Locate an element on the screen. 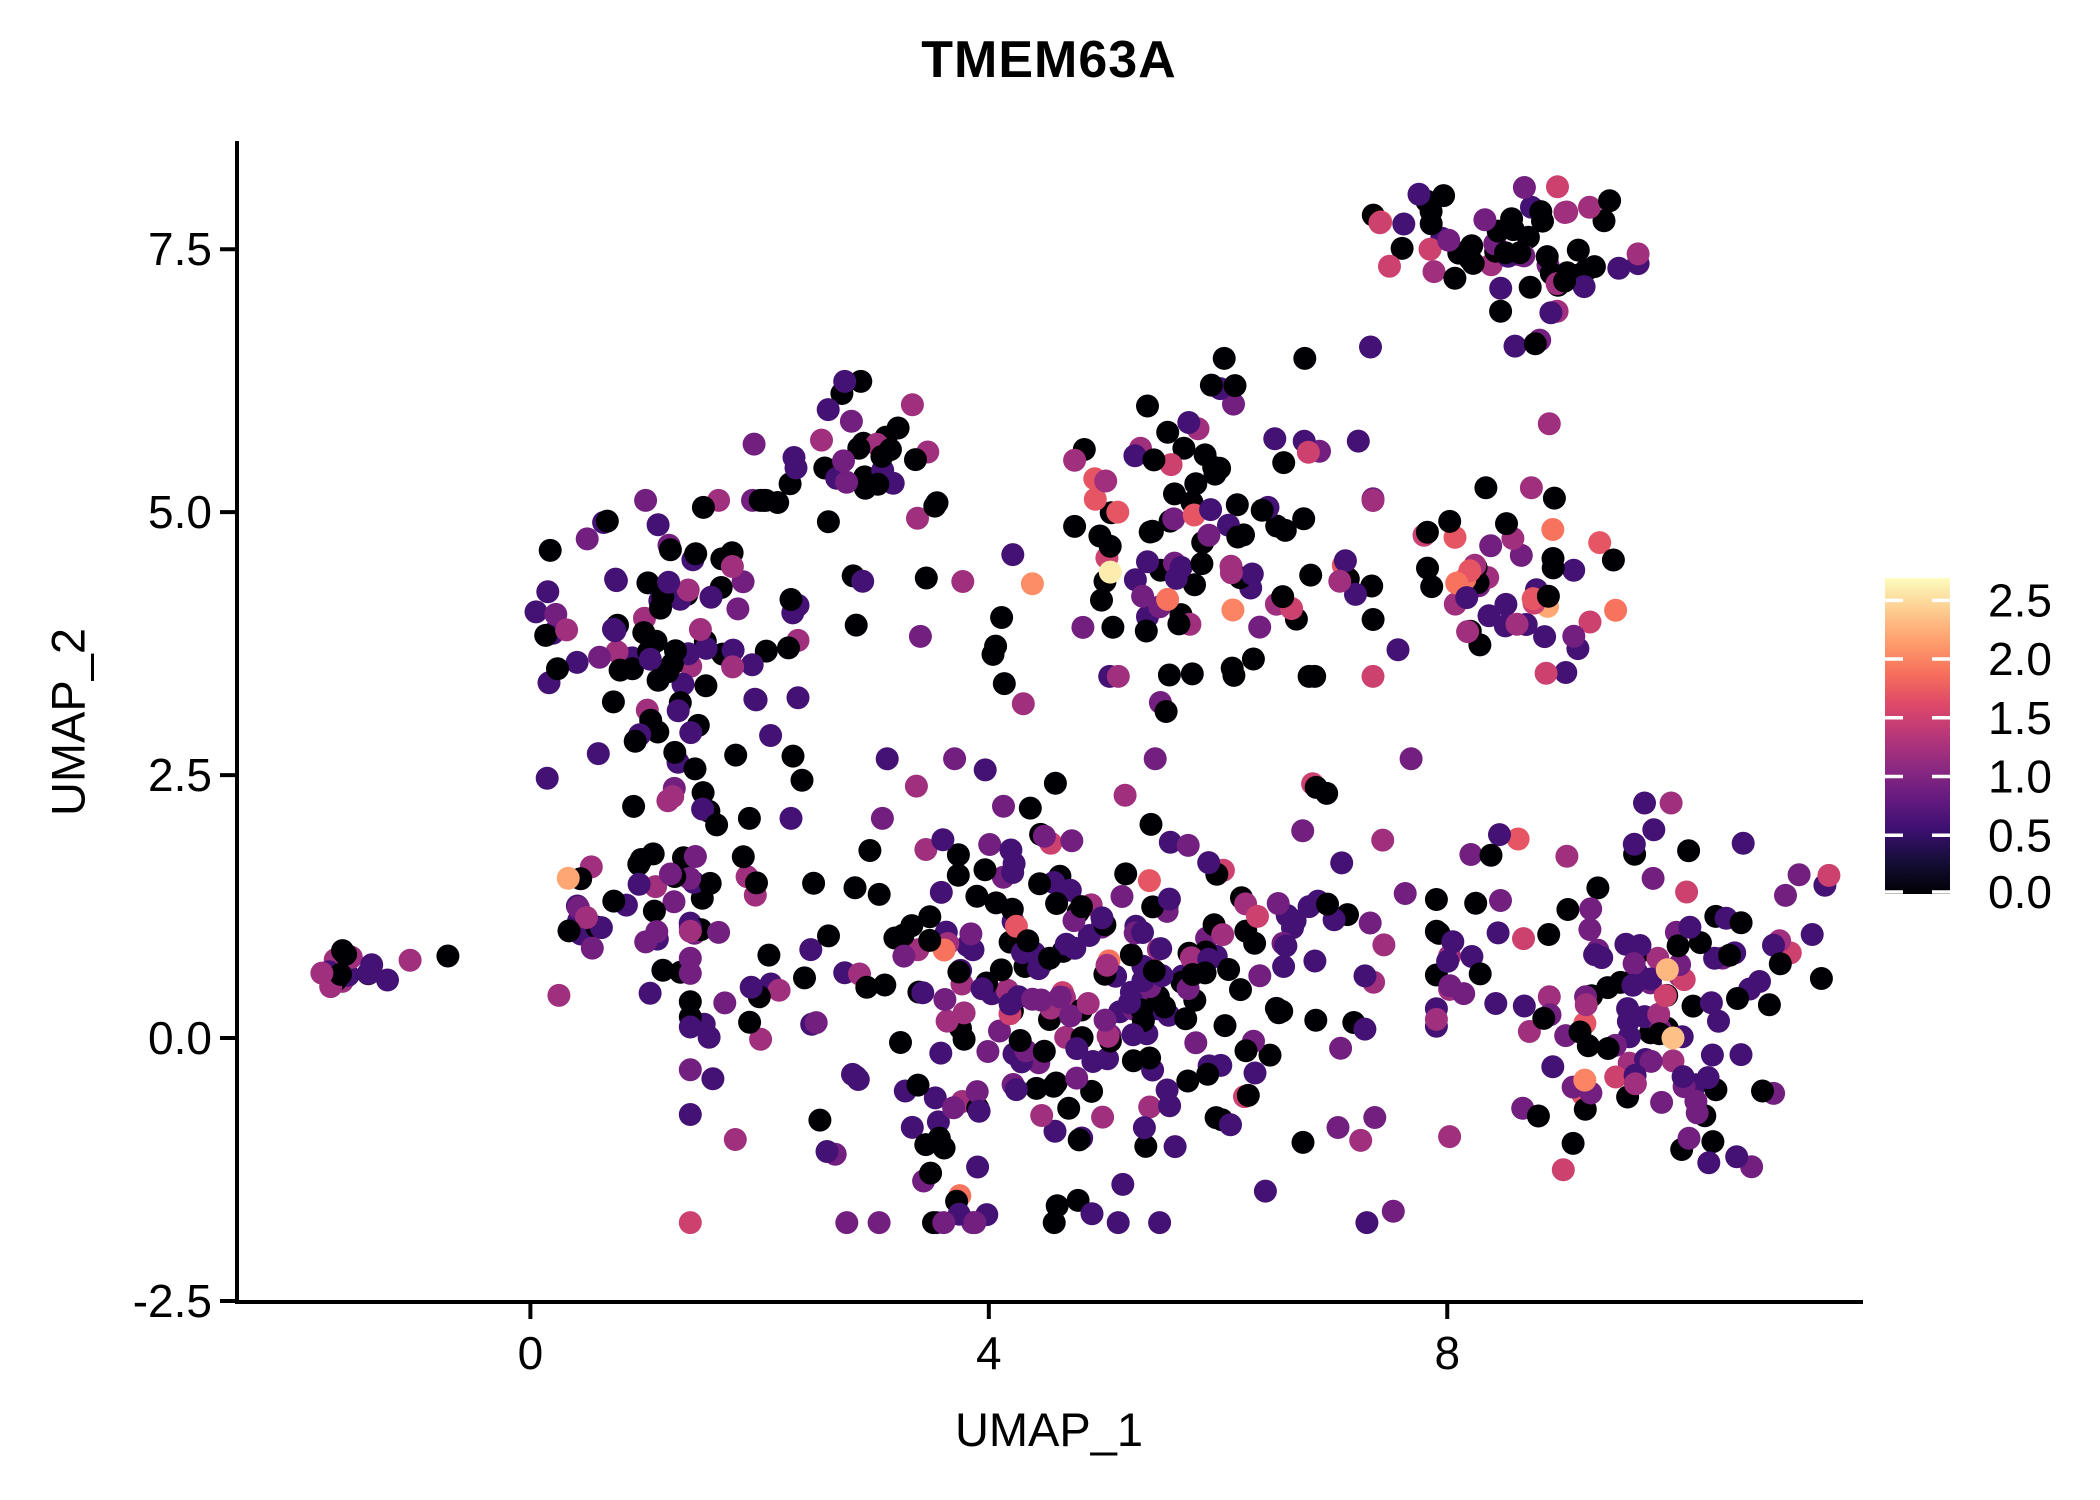 The image size is (2100, 1500). colorbar-tick-label: 1.0 is located at coordinates (2020, 777).